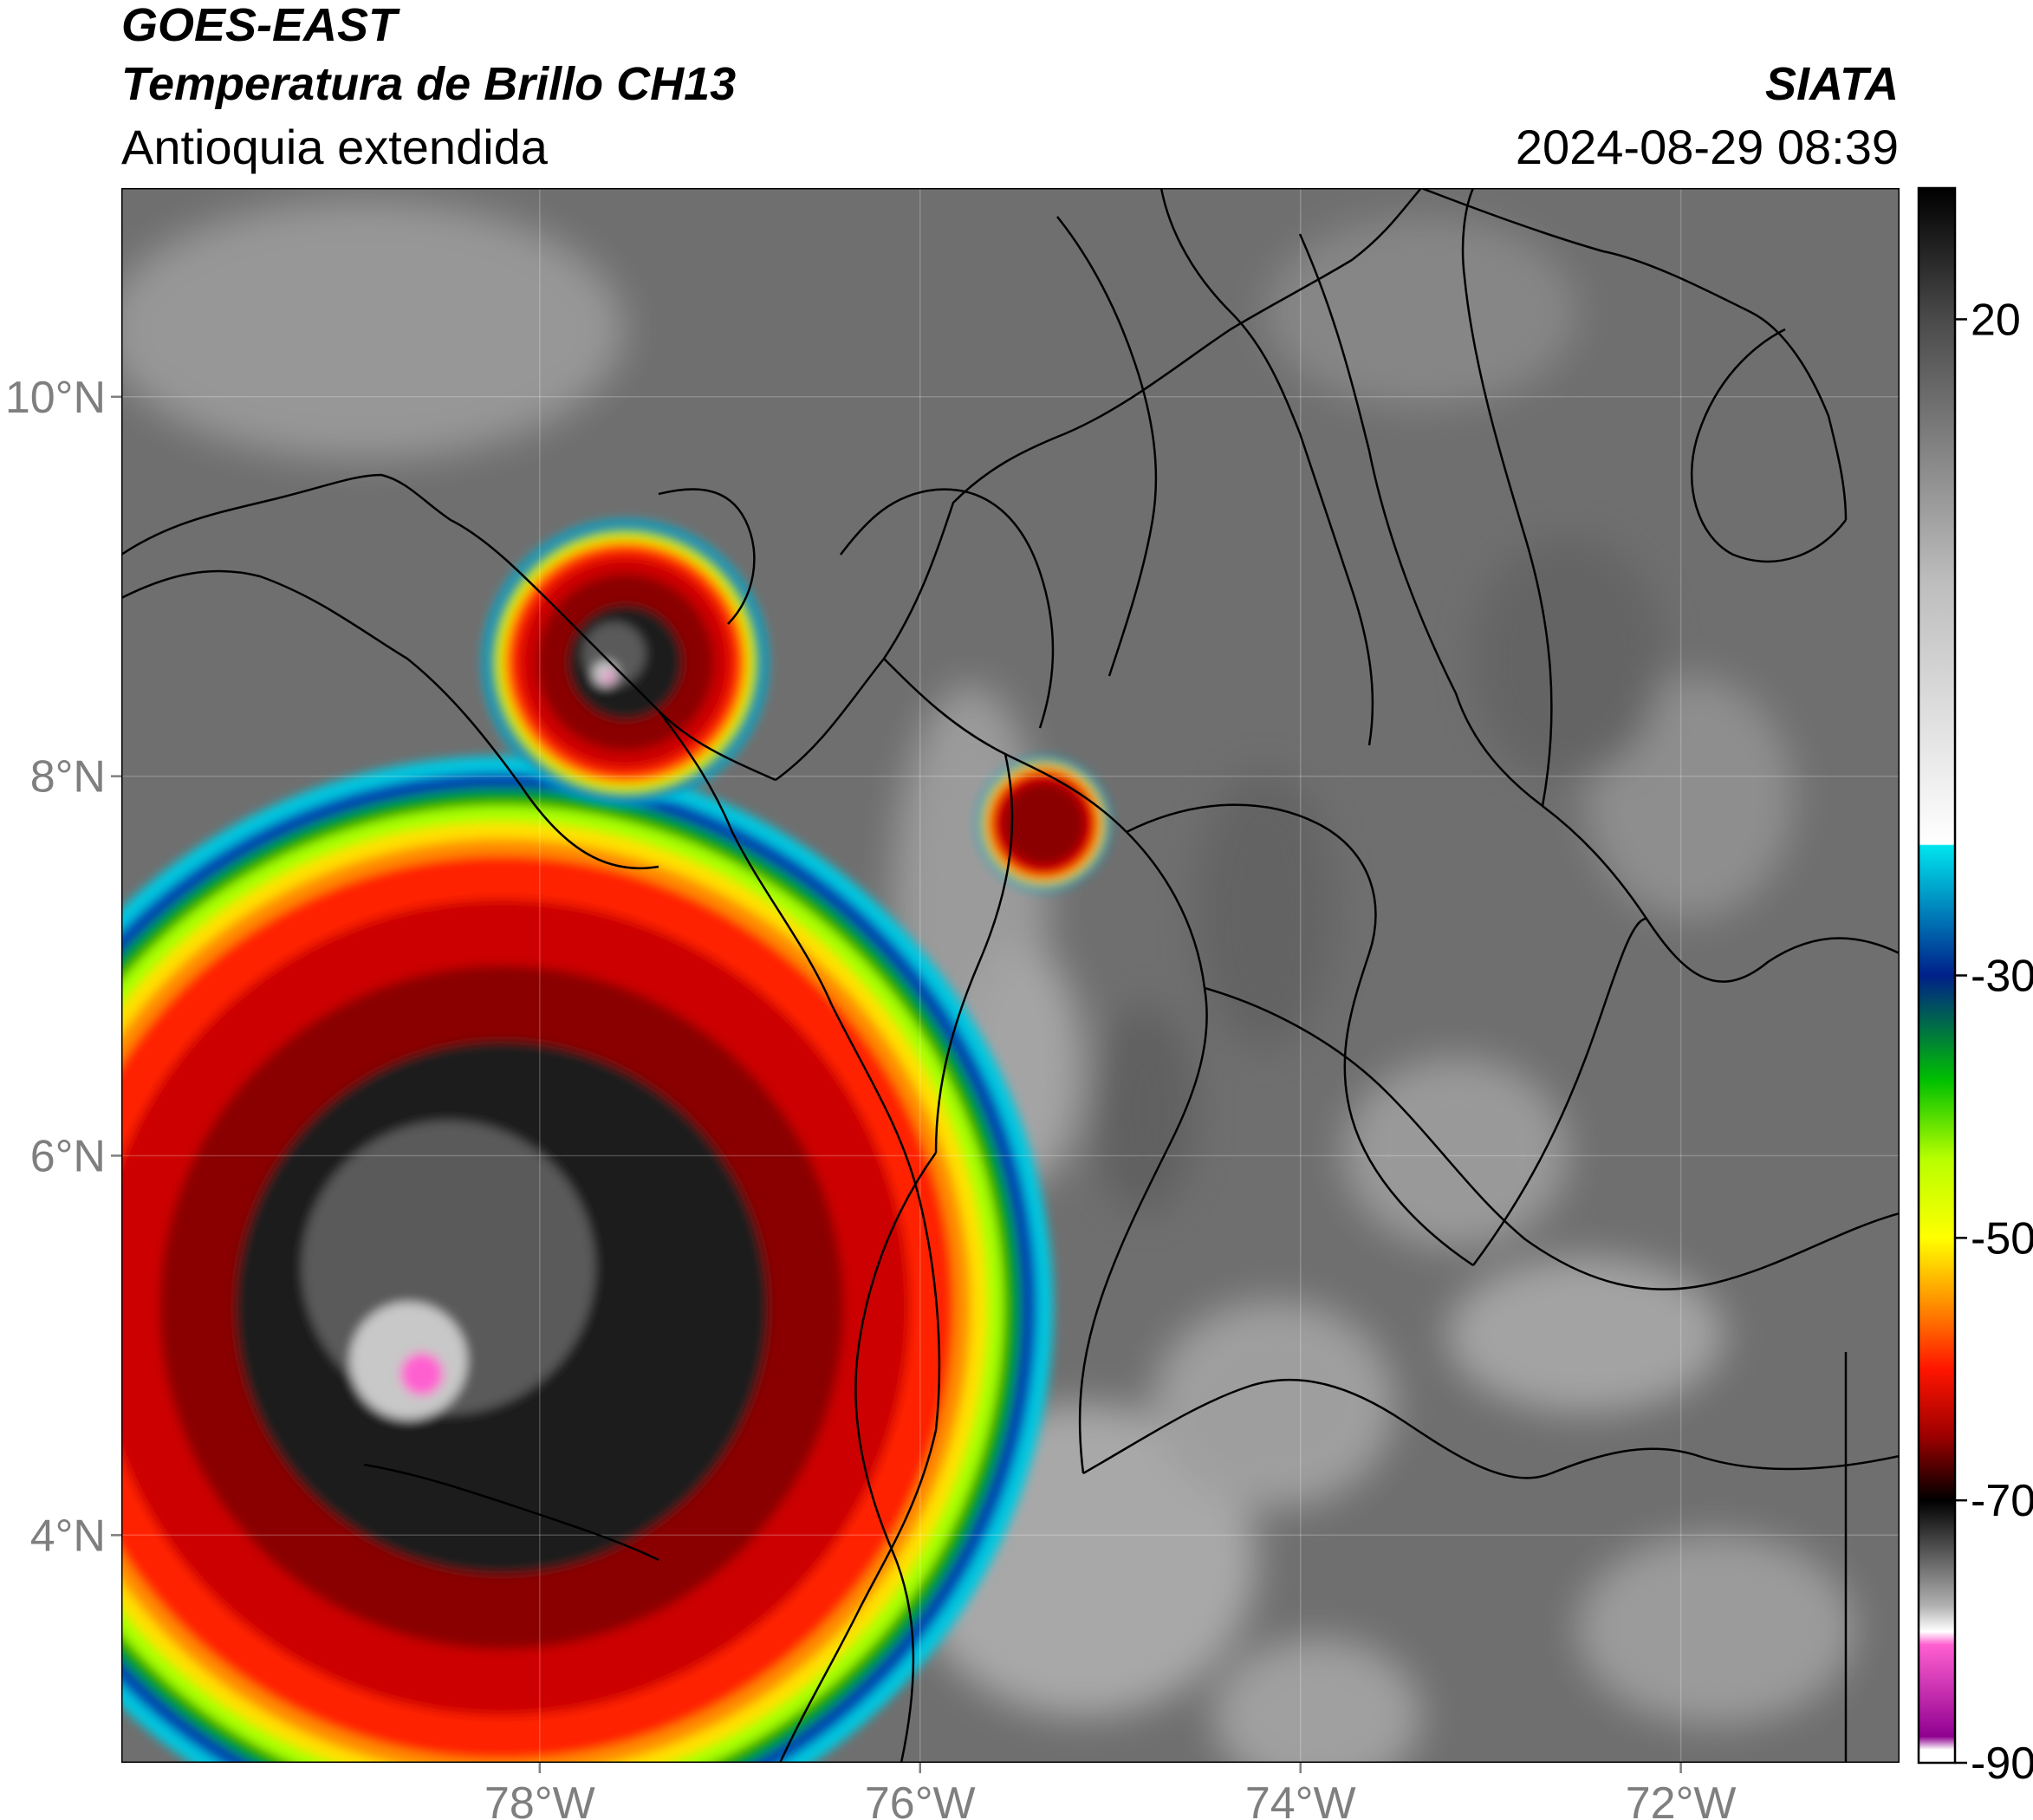  Describe the element at coordinates (1768, 445) in the screenshot. I see `coastline-maracaibo-lake` at that location.